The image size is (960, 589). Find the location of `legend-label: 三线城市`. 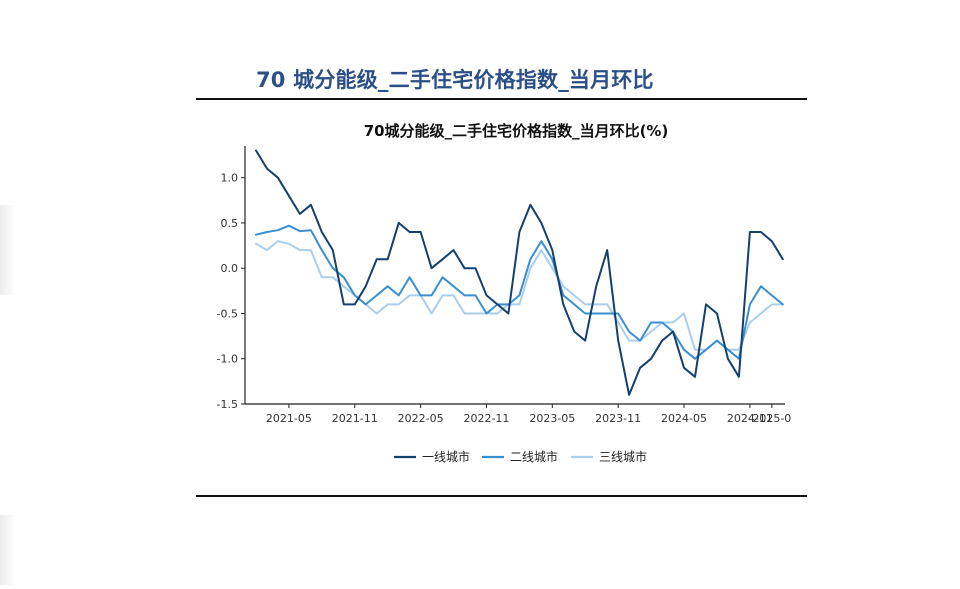

legend-label: 三线城市 is located at coordinates (623, 456).